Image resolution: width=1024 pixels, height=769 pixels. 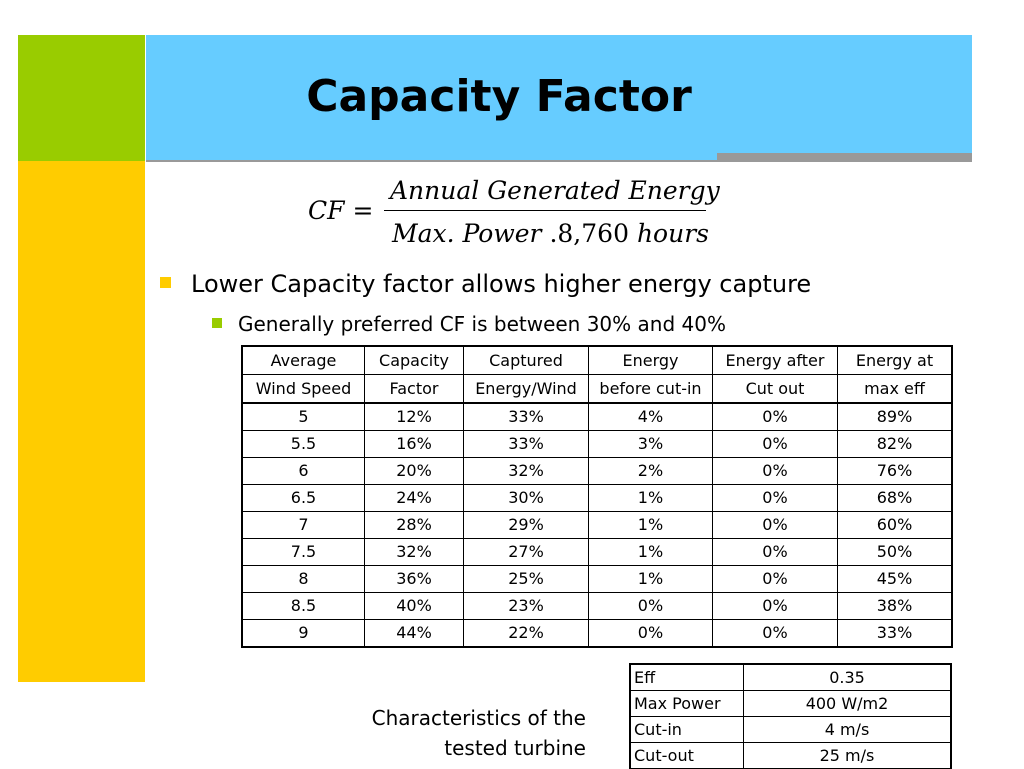 What do you see at coordinates (303, 471) in the screenshot?
I see `table-cell: 6` at bounding box center [303, 471].